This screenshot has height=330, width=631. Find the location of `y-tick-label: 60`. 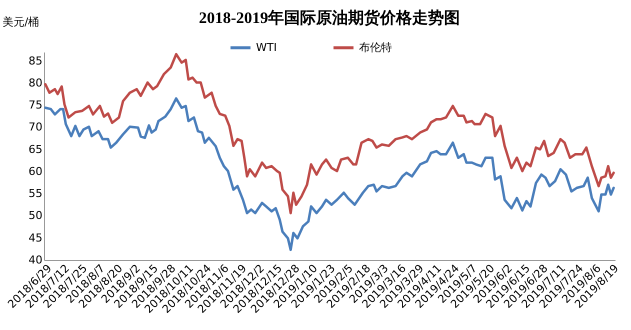

y-tick-label: 60 is located at coordinates (35, 171).